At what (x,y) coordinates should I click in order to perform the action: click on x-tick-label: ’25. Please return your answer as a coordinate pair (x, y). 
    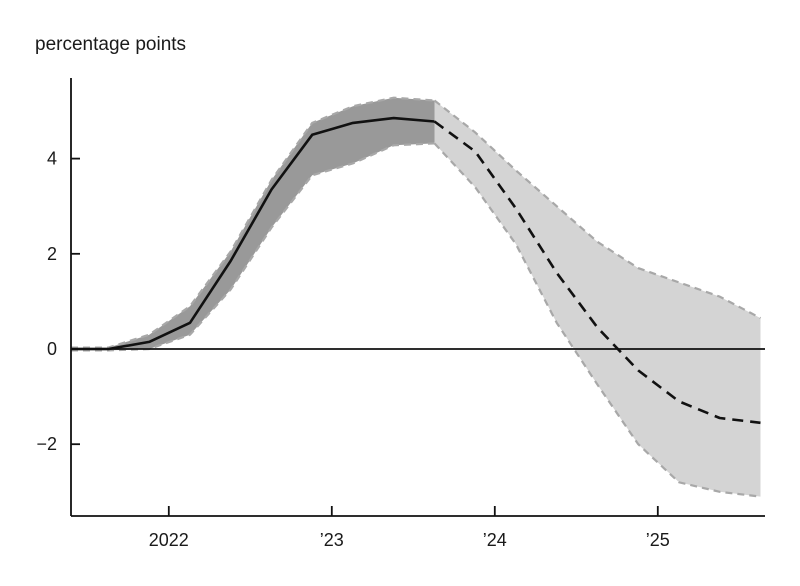
    Looking at the image, I should click on (658, 540).